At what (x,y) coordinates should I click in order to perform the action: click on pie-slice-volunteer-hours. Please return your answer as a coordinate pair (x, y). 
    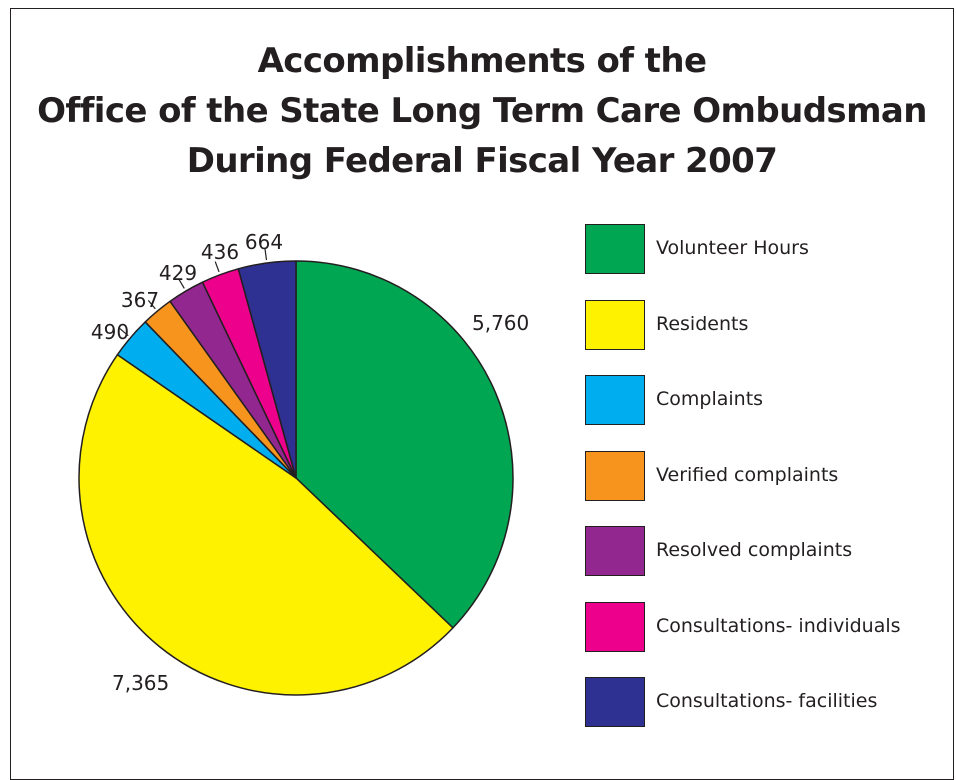
    Looking at the image, I should click on (404, 444).